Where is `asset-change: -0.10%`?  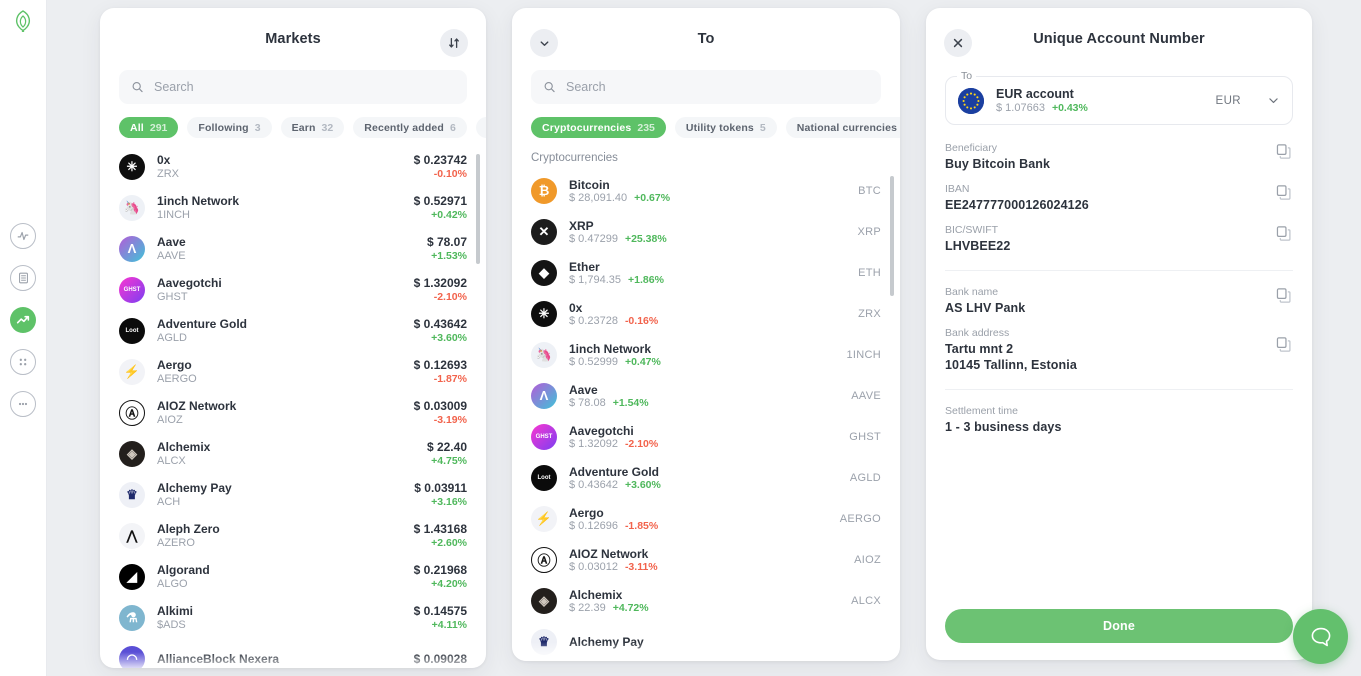 asset-change: -0.10% is located at coordinates (450, 173).